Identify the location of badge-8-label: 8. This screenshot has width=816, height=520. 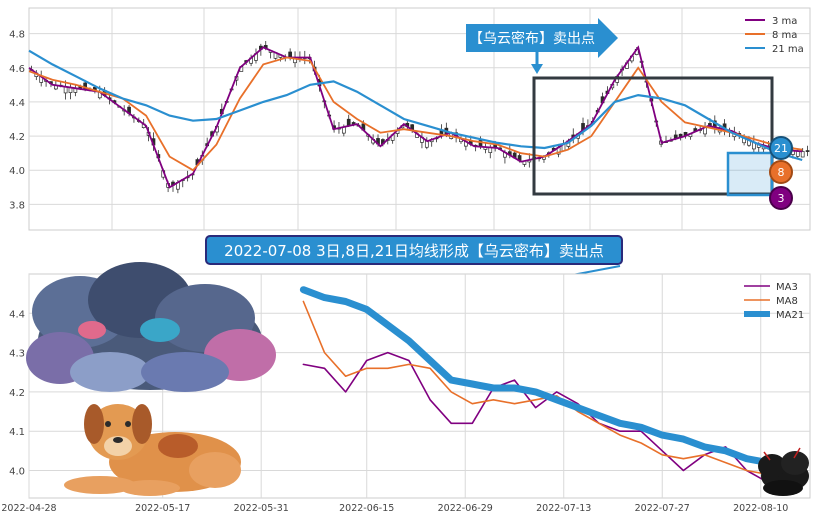
(781, 172).